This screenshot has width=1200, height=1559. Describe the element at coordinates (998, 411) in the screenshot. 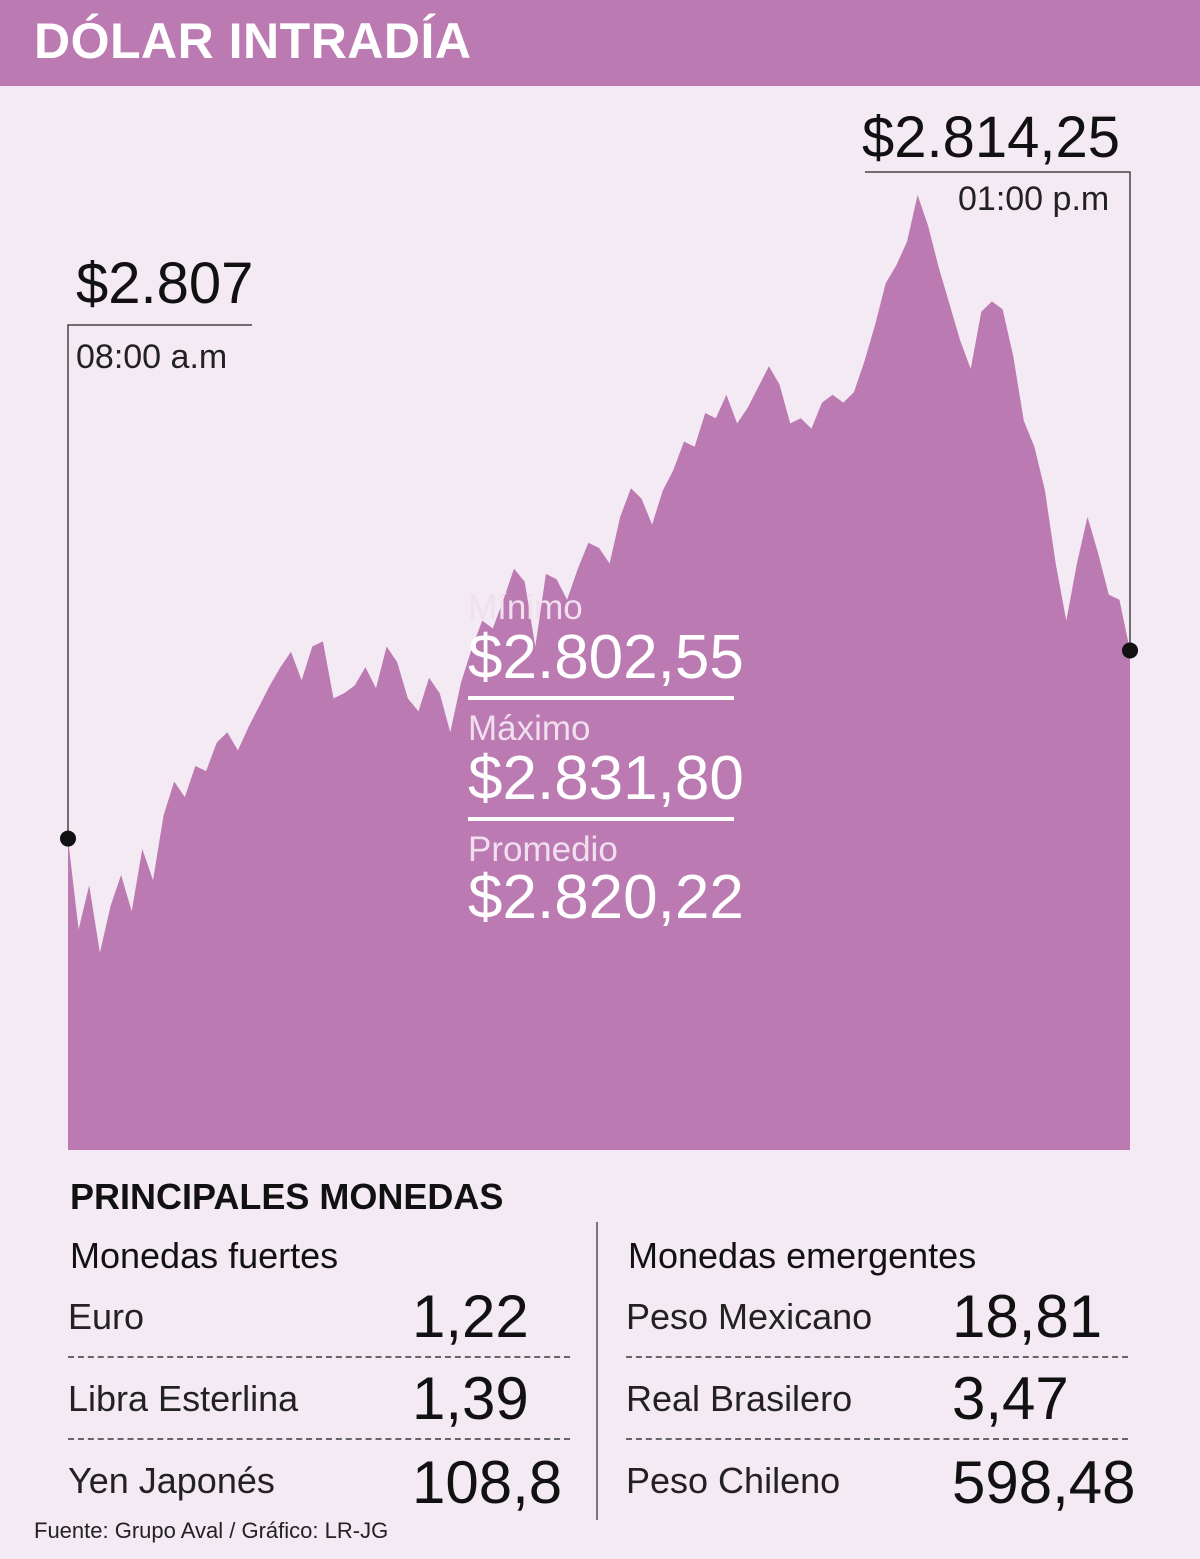

I see `end-guide-line` at that location.